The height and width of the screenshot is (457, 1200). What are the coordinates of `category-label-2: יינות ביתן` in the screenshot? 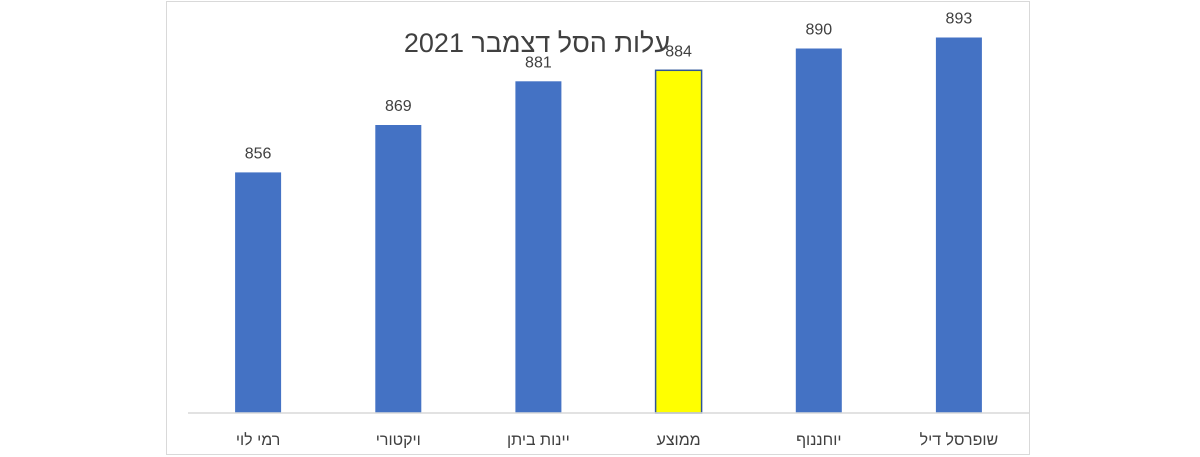 It's located at (538, 440).